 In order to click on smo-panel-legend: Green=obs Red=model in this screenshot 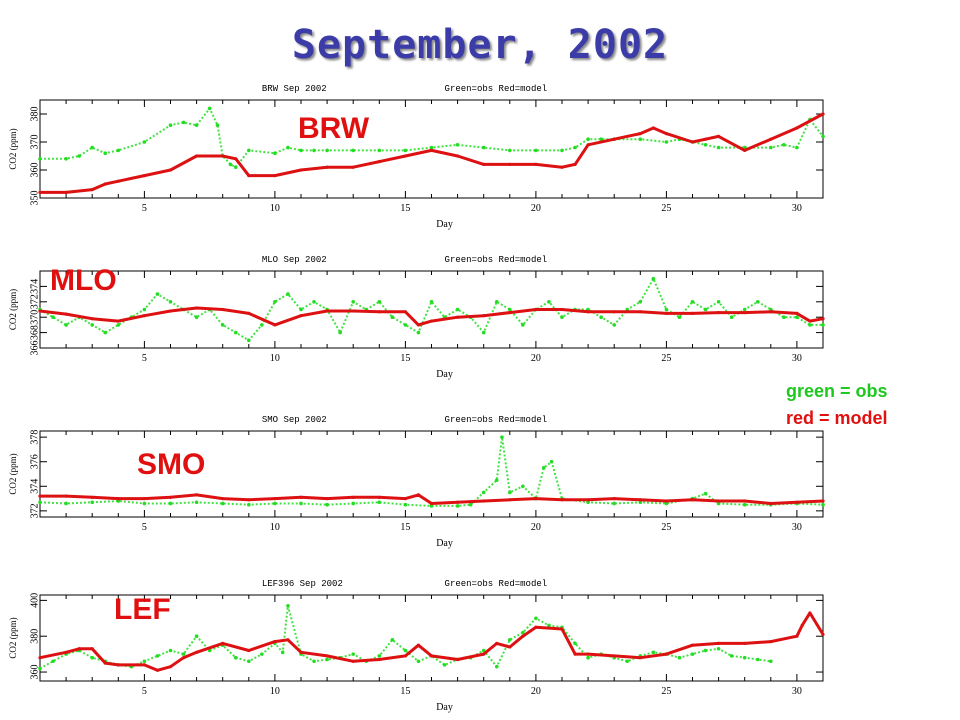, I will do `click(496, 420)`.